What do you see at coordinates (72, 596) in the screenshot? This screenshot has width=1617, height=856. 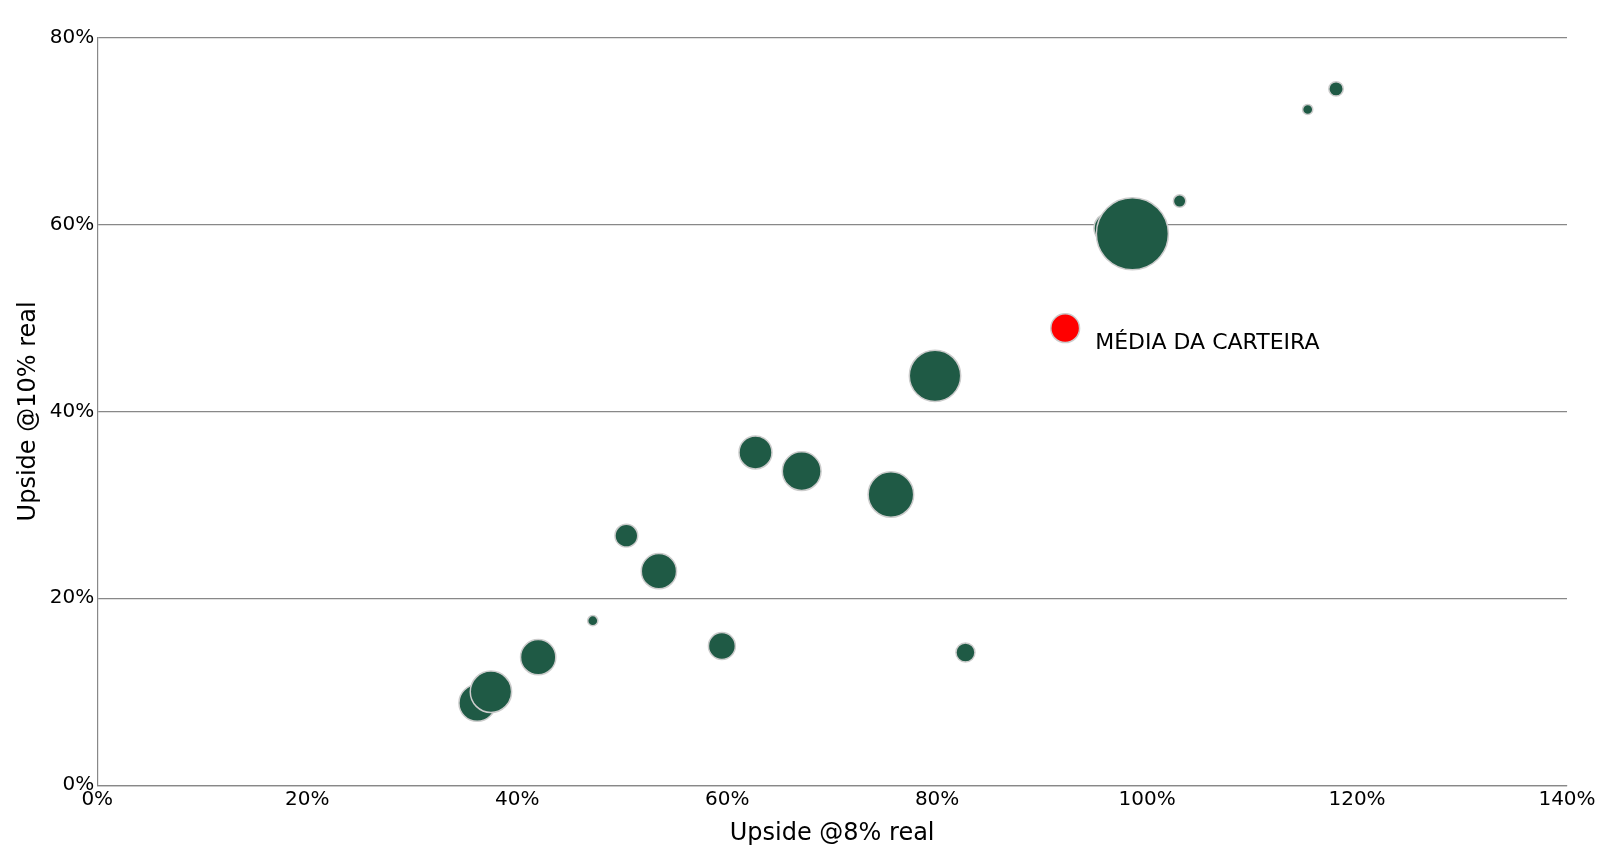 I see `y-tick-label: 20%` at bounding box center [72, 596].